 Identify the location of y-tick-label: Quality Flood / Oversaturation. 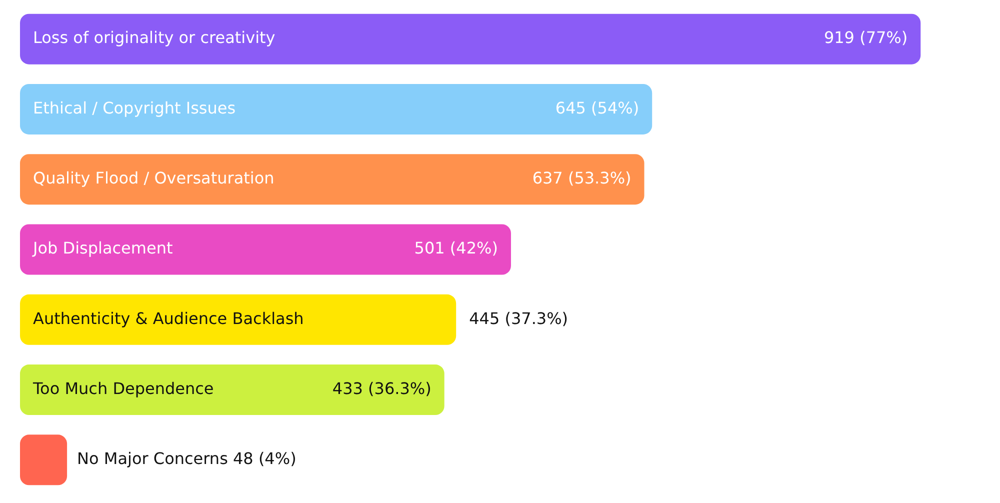
(153, 178).